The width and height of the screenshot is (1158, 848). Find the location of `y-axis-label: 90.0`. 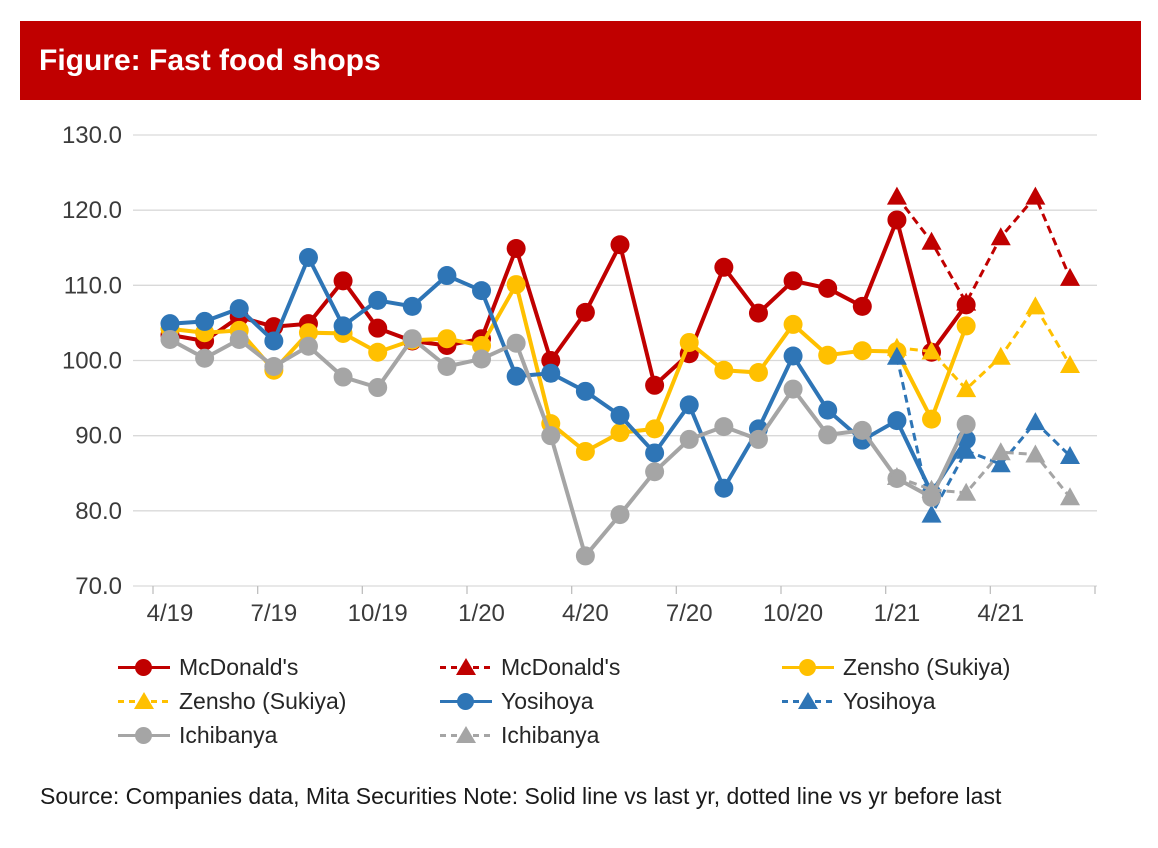

y-axis-label: 90.0 is located at coordinates (98, 436).